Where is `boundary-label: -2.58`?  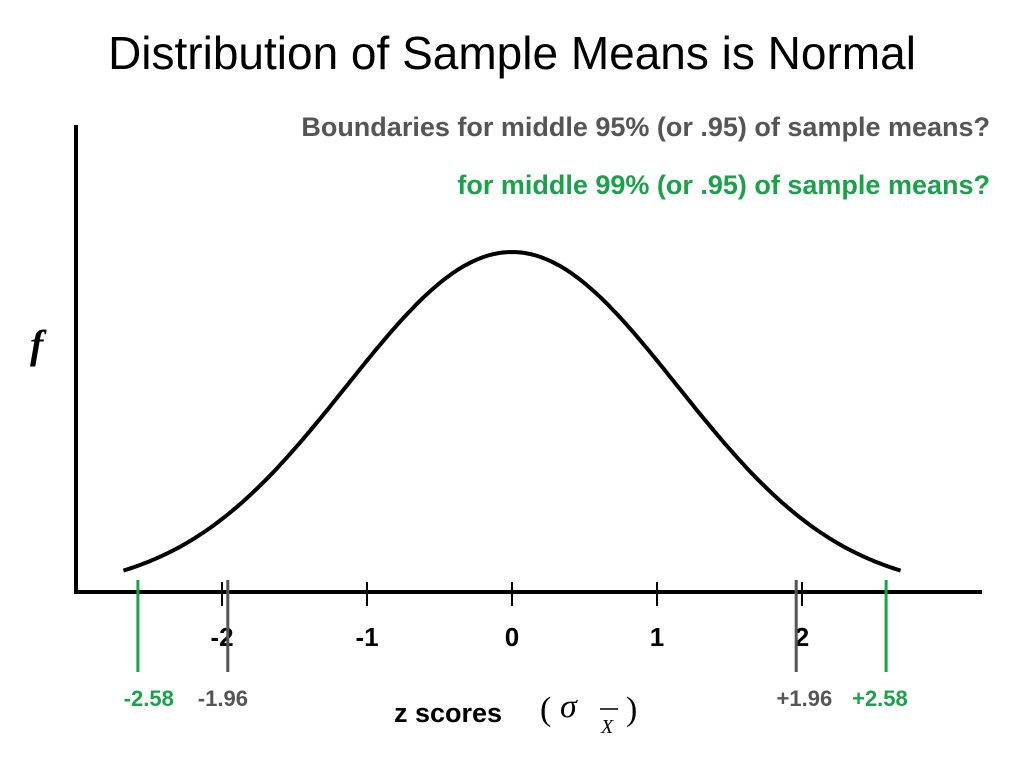
boundary-label: -2.58 is located at coordinates (149, 698).